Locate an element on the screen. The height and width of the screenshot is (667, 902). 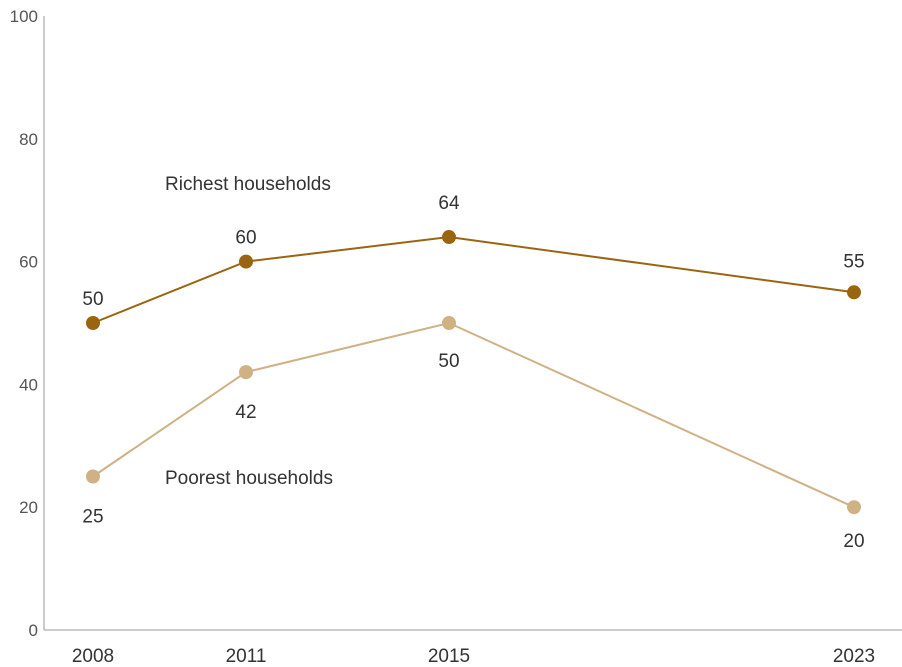
x-axis-ticks: 2008 2011 2015 2023 is located at coordinates (473, 656).